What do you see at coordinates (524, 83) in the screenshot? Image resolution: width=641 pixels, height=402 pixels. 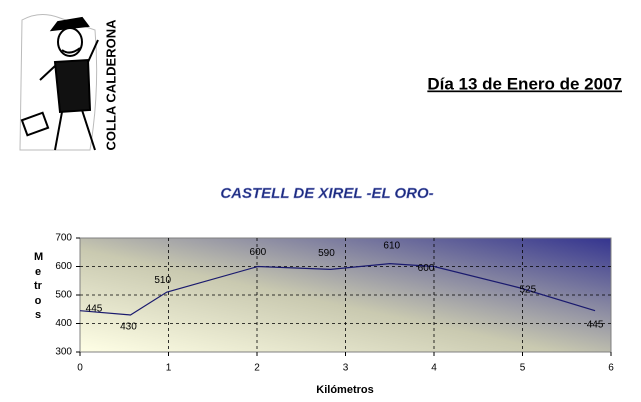 I see `date: Día 13 de Enero de 2007` at bounding box center [524, 83].